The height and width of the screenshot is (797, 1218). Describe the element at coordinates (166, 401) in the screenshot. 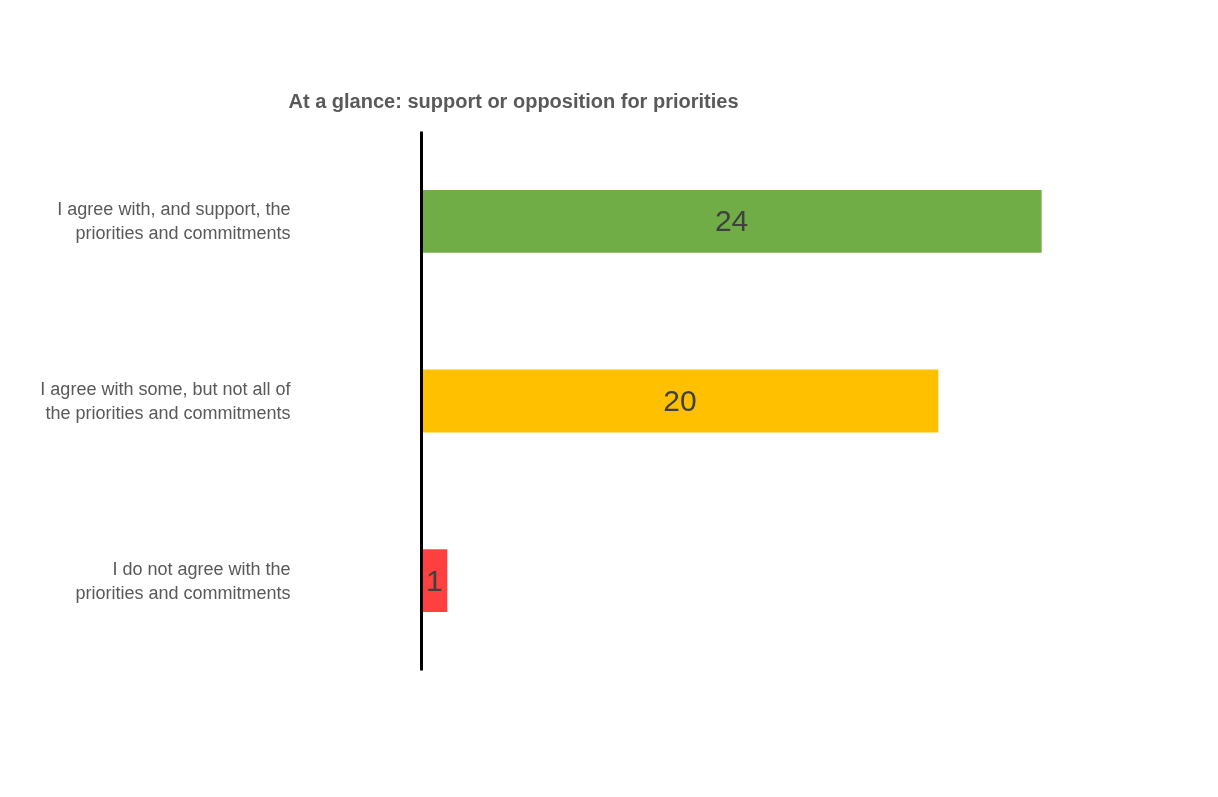

I see `y-tick-label: I agree with some, but not all of the priorities and commitments` at that location.